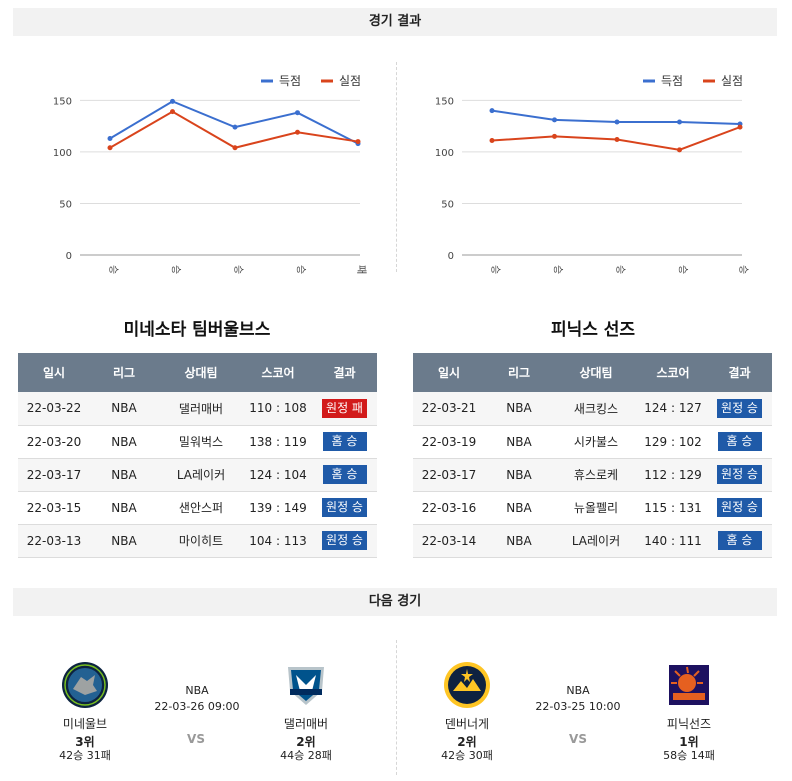  What do you see at coordinates (449, 475) in the screenshot?
I see `date-cell: 22-03-17` at bounding box center [449, 475].